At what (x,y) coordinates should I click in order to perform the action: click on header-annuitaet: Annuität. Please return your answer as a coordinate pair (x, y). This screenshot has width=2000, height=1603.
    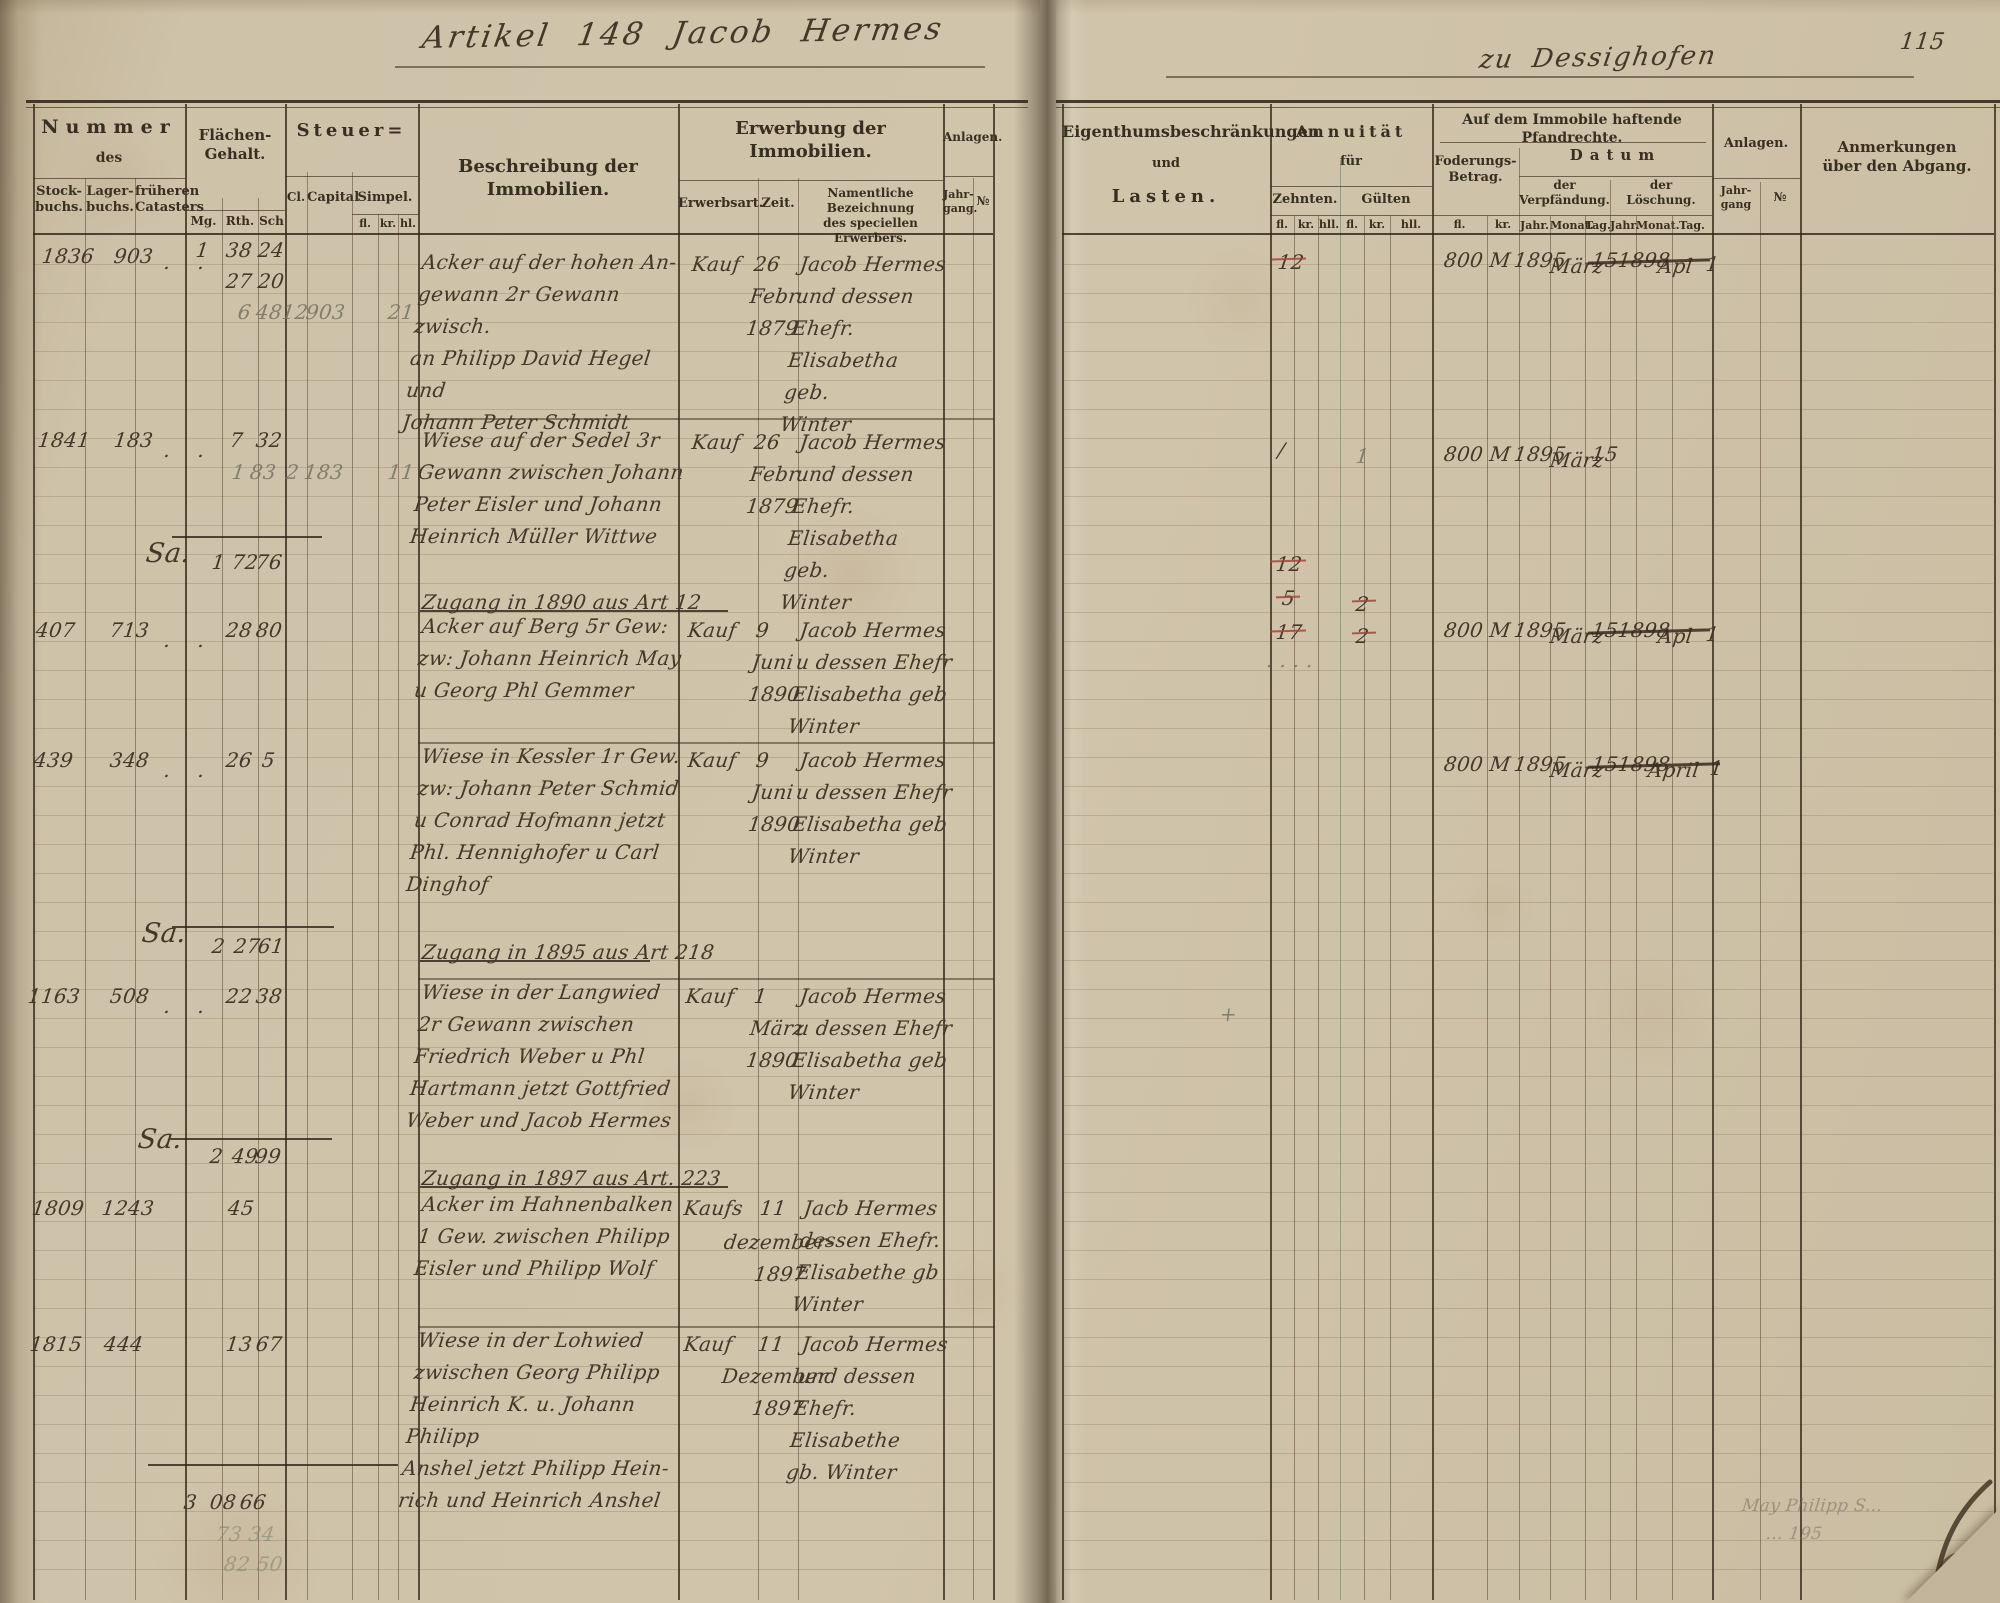
    Looking at the image, I should click on (1351, 131).